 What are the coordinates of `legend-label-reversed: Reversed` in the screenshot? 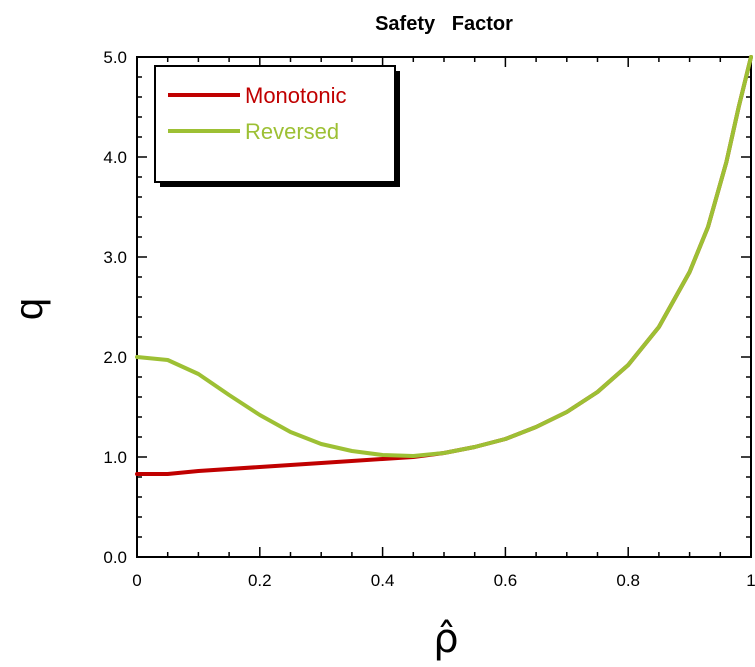 It's located at (292, 131).